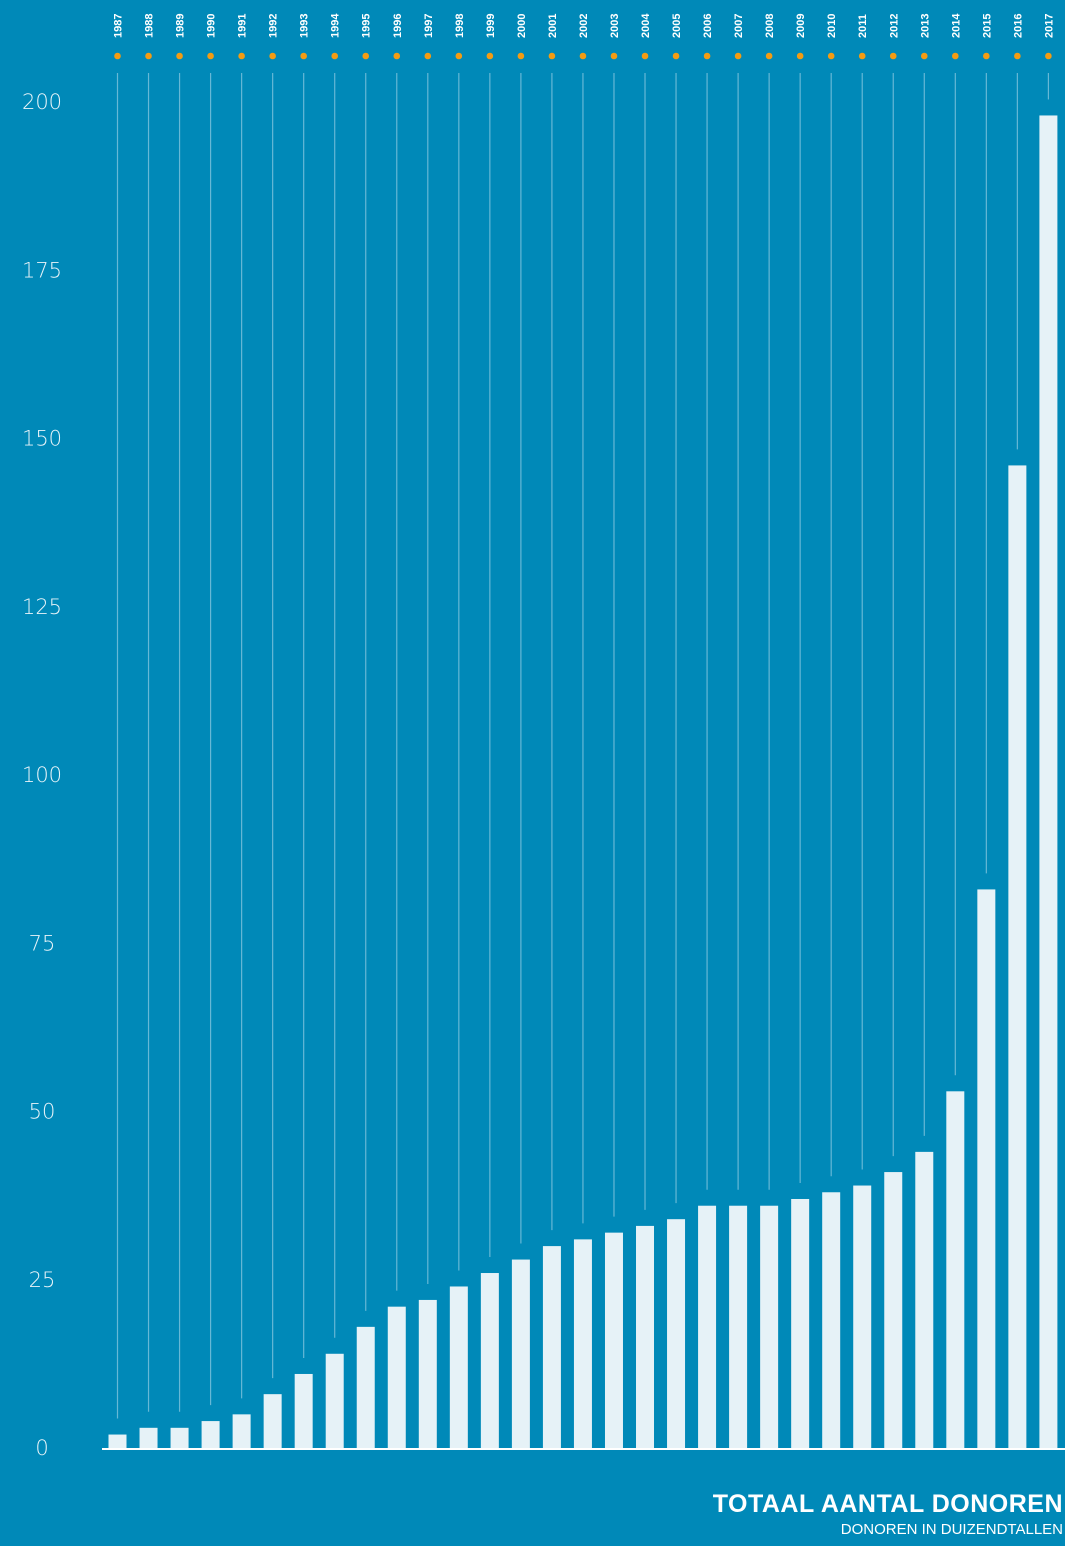 Image resolution: width=1065 pixels, height=1546 pixels. I want to click on x-tick-label: 2014, so click(956, 25).